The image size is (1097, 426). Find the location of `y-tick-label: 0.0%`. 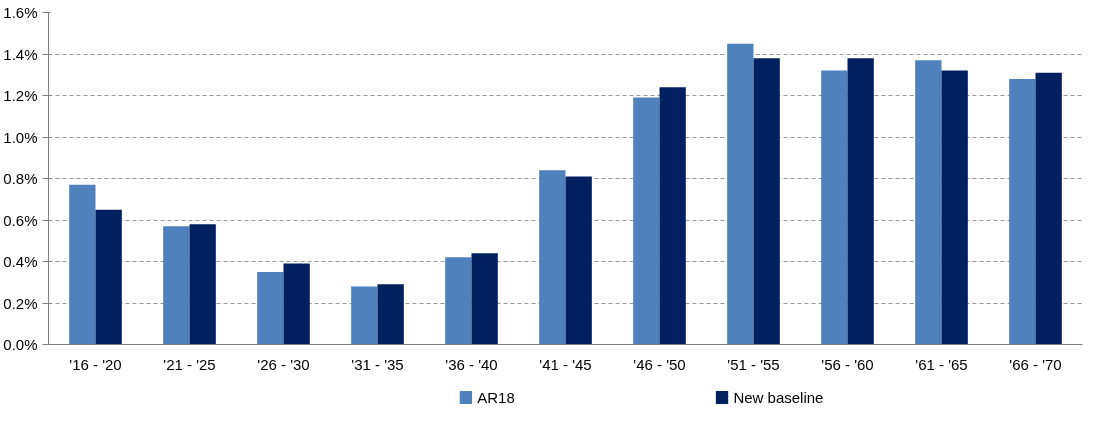

y-tick-label: 0.0% is located at coordinates (20, 344).